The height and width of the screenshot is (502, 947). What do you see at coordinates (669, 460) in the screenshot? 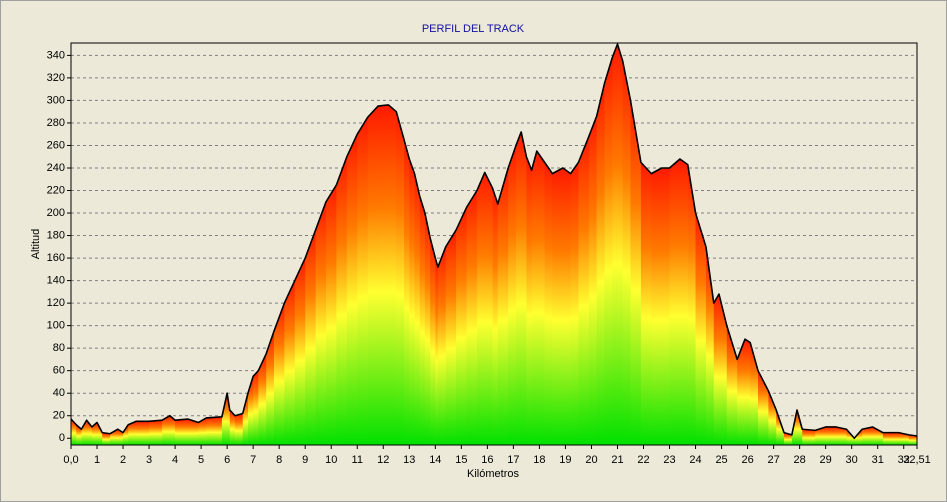
I see `x-tick-label: 23` at bounding box center [669, 460].